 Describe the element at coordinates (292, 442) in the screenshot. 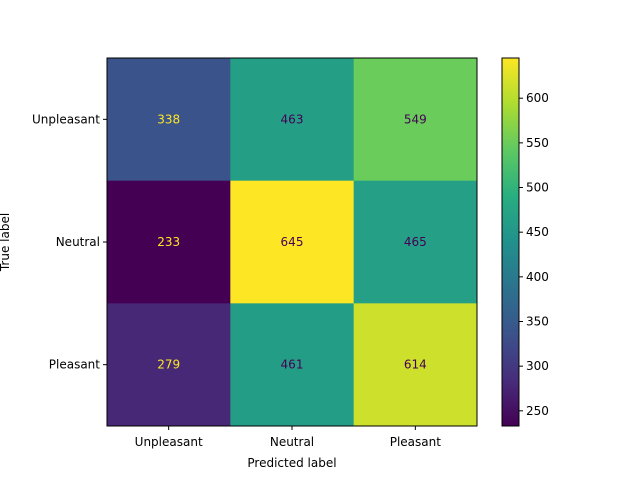

I see `x-tick-label: Neutral` at that location.